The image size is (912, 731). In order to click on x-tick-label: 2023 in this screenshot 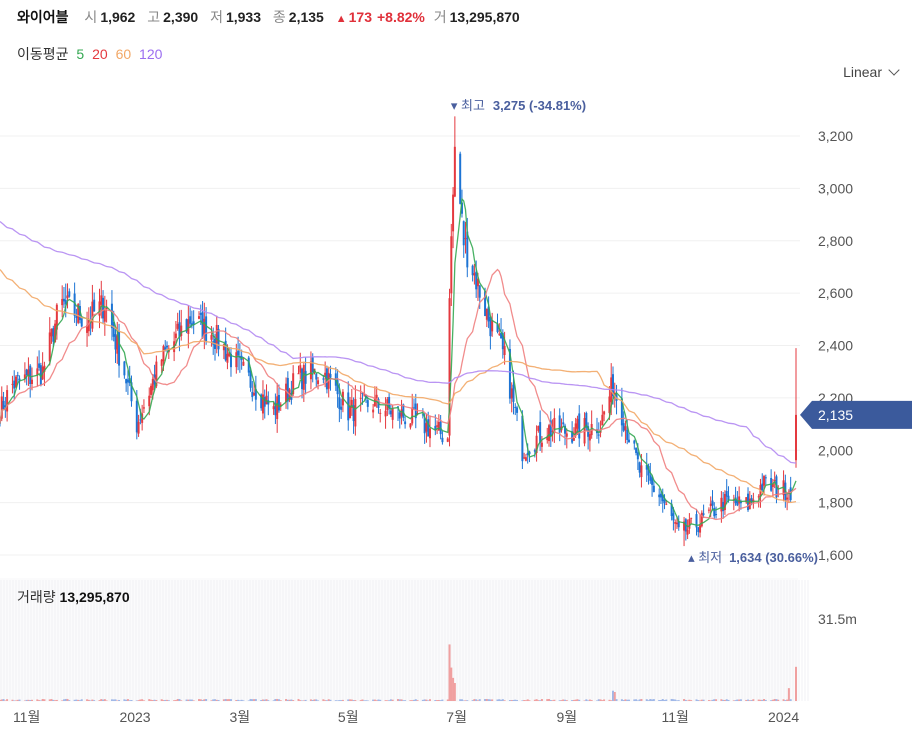, I will do `click(134, 717)`.